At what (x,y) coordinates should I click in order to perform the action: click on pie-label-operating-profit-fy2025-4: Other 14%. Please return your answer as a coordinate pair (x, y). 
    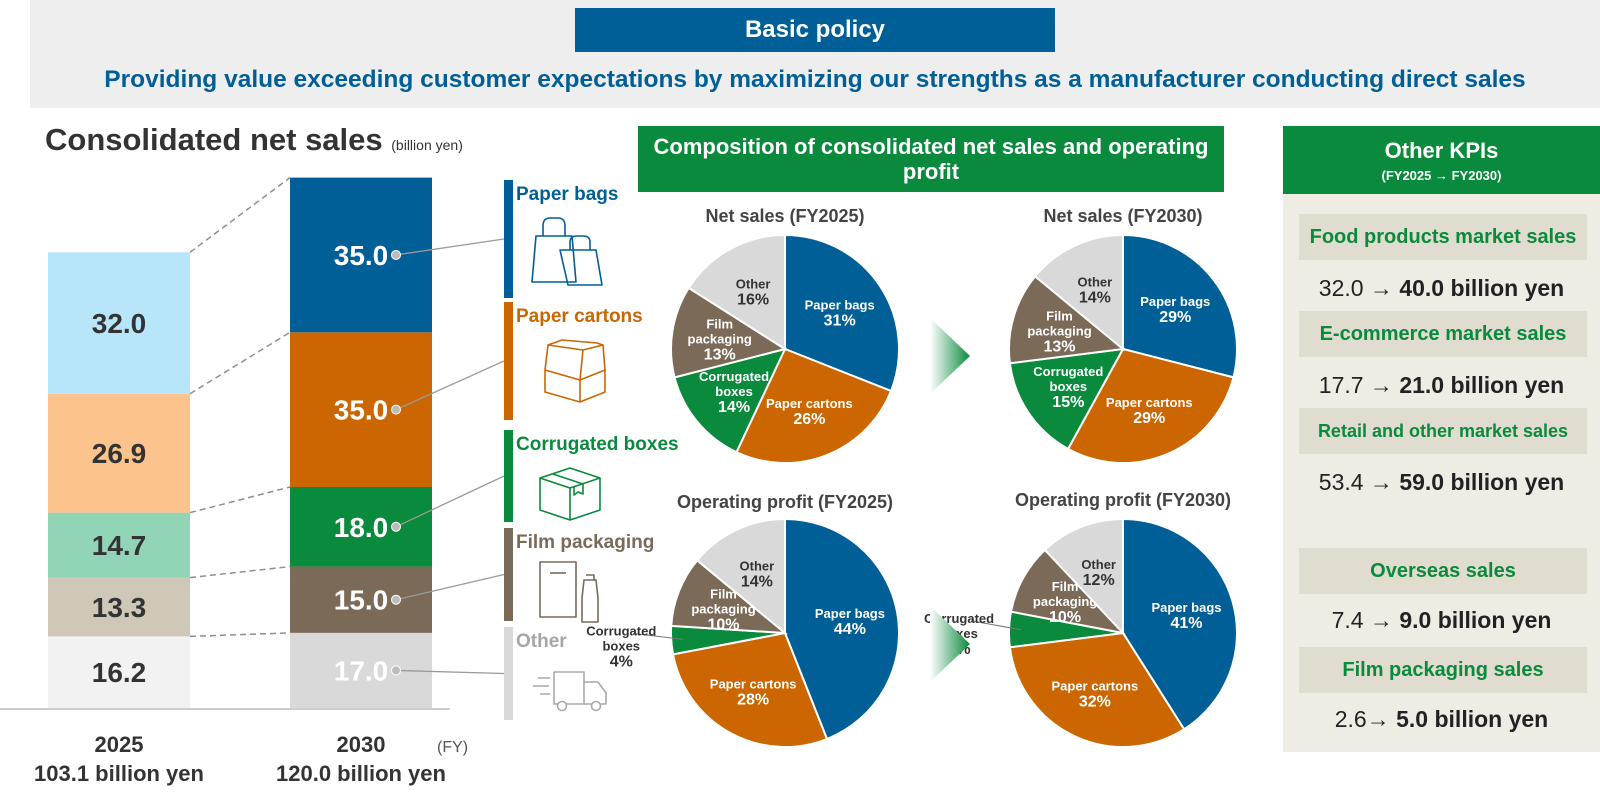
    Looking at the image, I should click on (757, 575).